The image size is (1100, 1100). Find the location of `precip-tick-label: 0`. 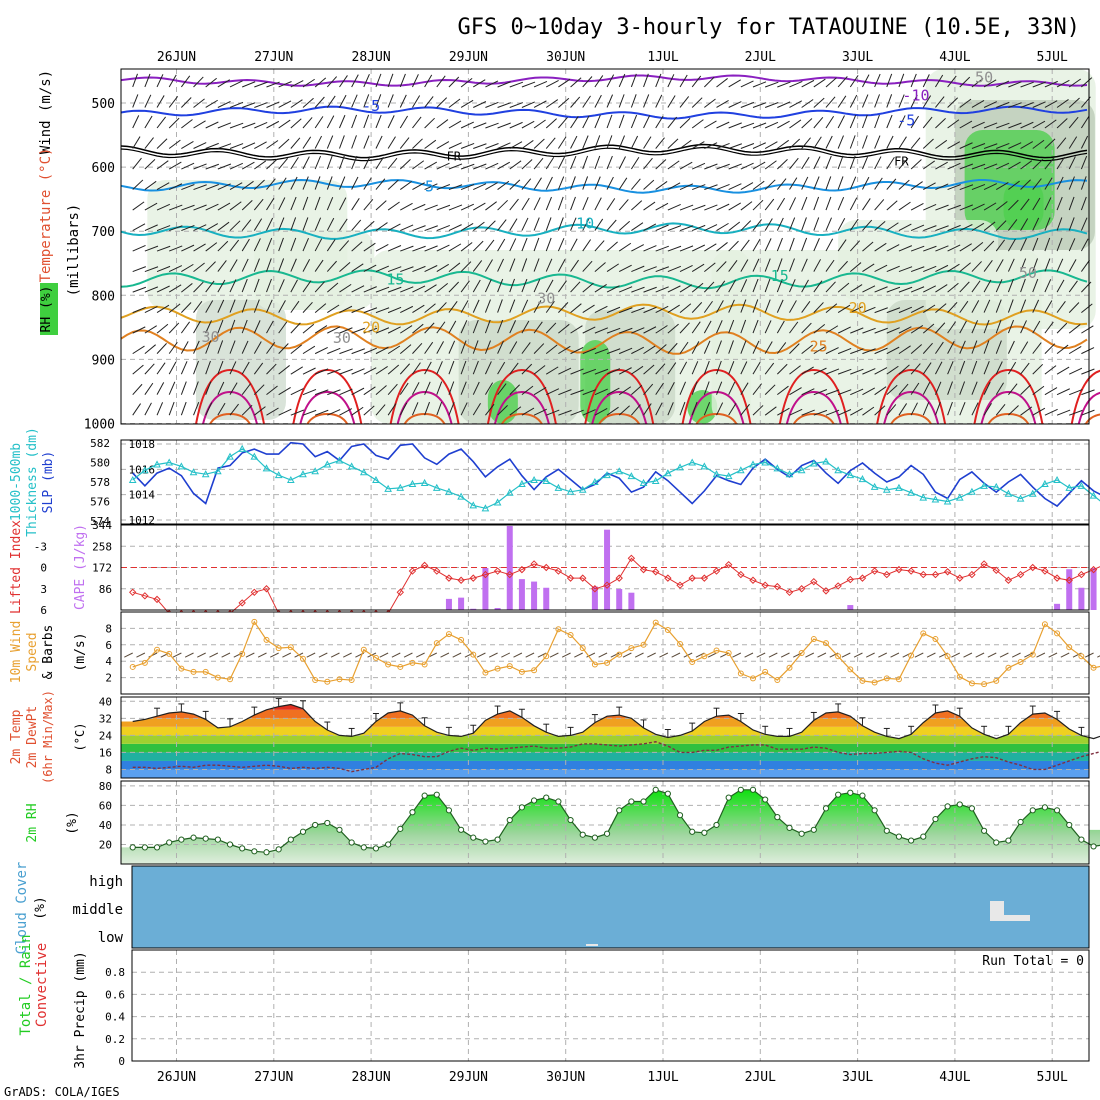

precip-tick-label: 0 is located at coordinates (121, 1061).